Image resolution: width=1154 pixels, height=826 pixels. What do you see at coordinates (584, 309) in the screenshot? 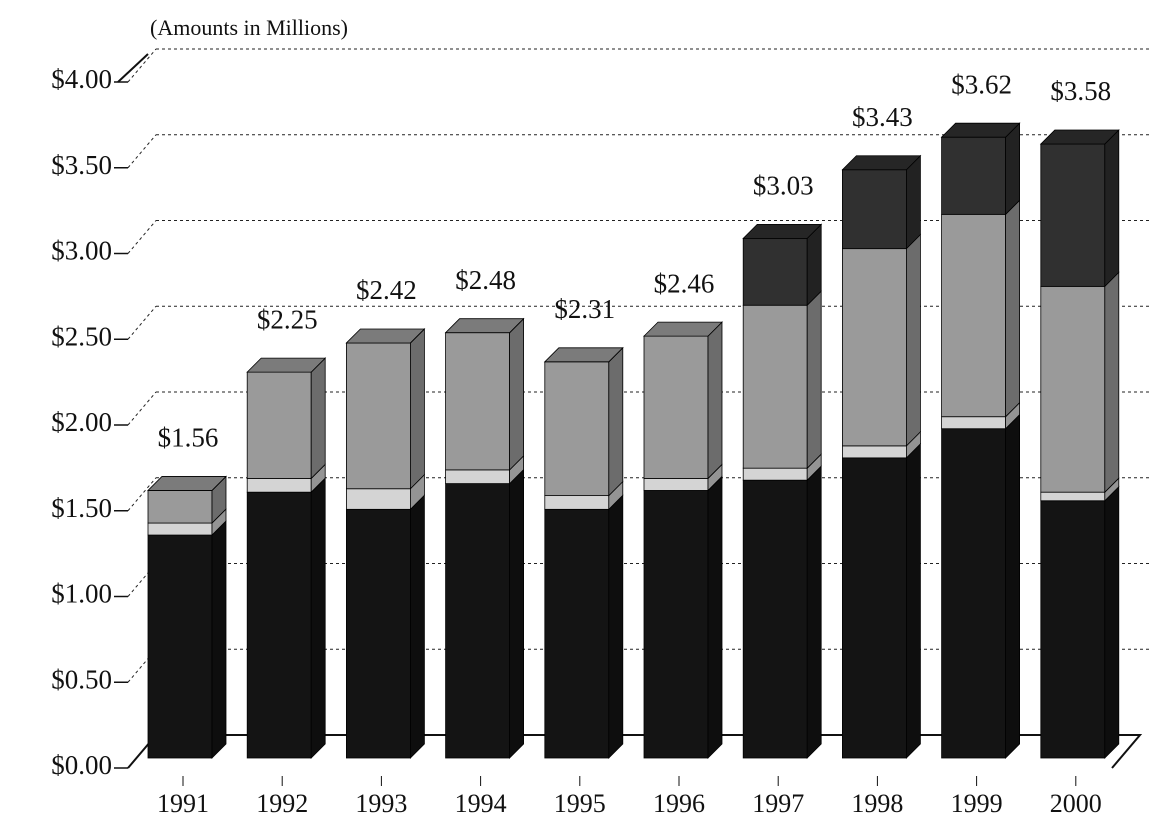
I see `total-label: $2.31` at bounding box center [584, 309].